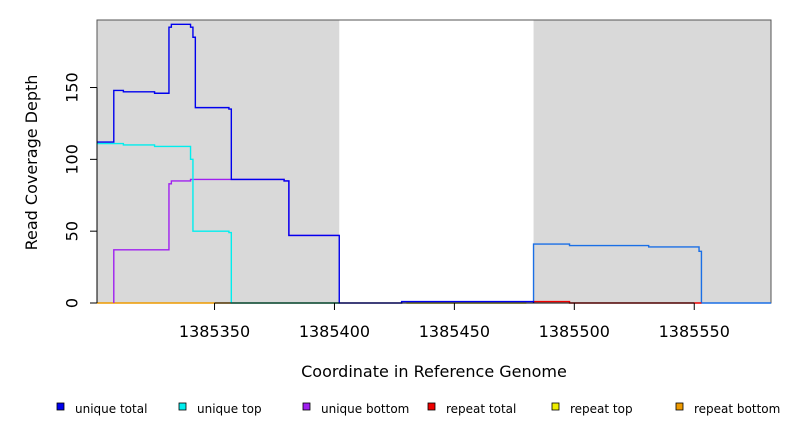  What do you see at coordinates (737, 409) in the screenshot?
I see `legend-label: repeat bottom` at bounding box center [737, 409].